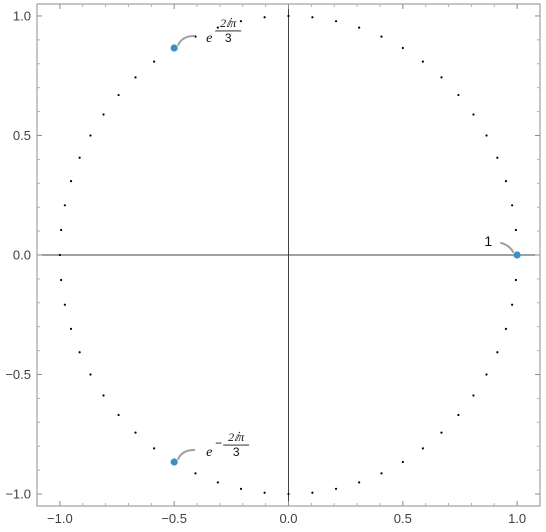 The image size is (546, 532). I want to click on x-tick-label: −1.0, so click(60, 518).